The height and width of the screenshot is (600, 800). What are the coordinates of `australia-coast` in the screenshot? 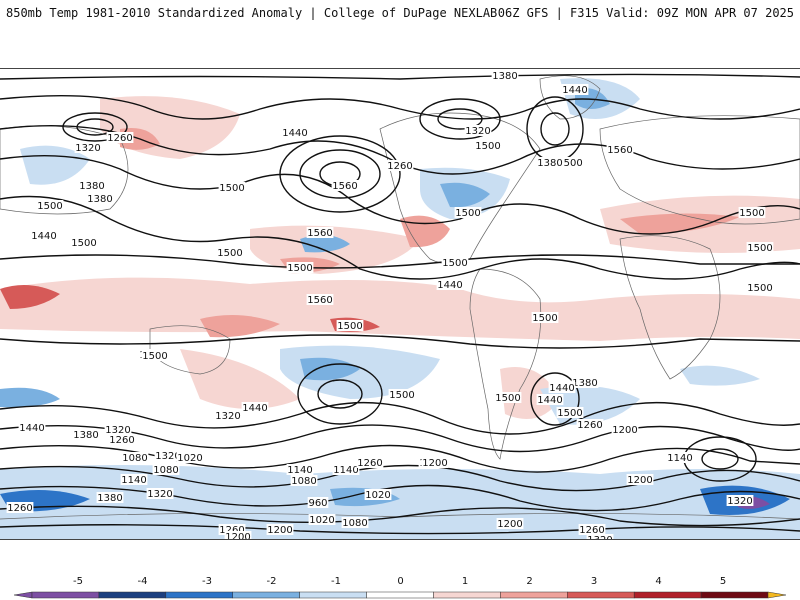 It's located at (190, 350).